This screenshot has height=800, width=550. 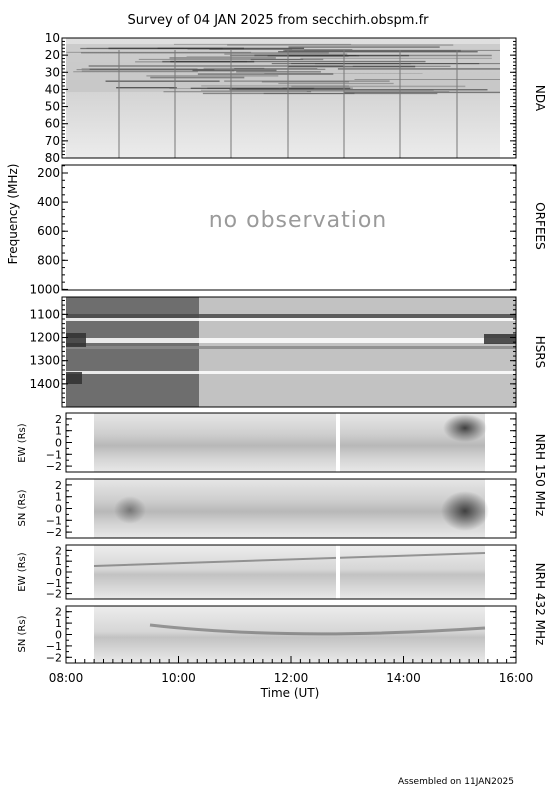 What do you see at coordinates (298, 220) in the screenshot?
I see `no-observation-note: no observation` at bounding box center [298, 220].